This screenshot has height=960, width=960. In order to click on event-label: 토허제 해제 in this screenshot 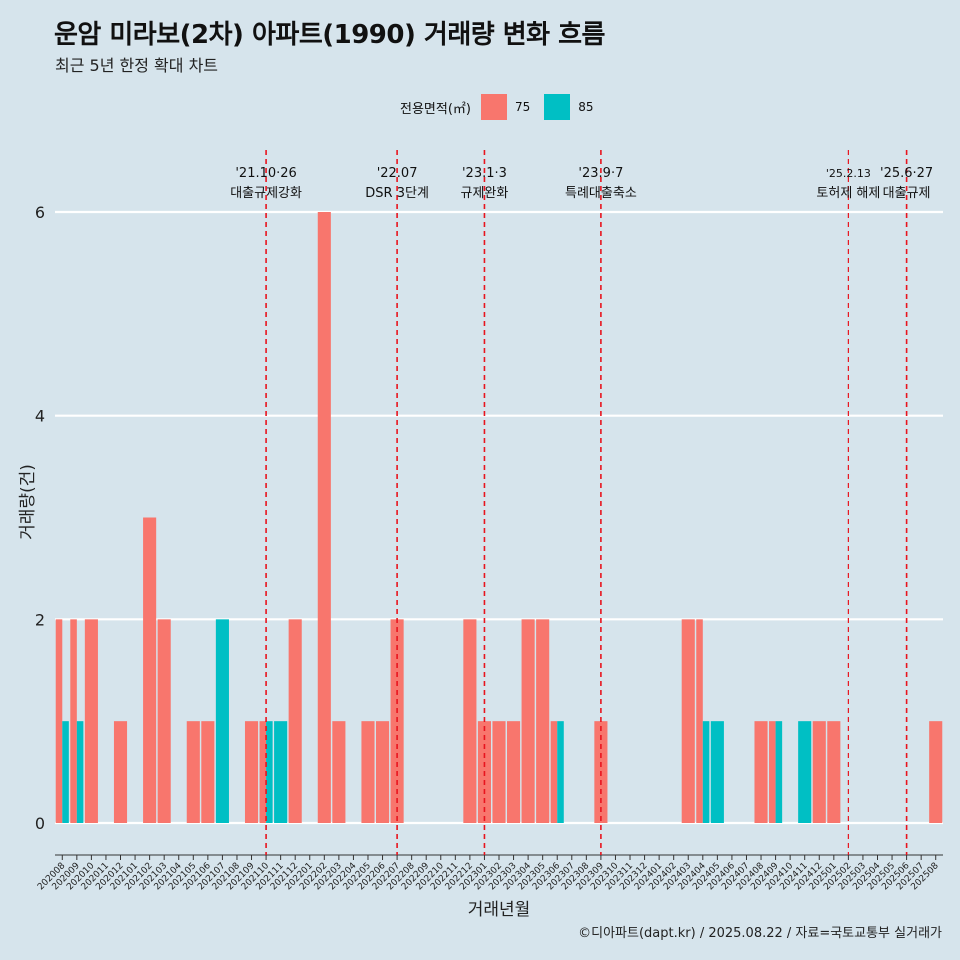, I will do `click(848, 193)`.